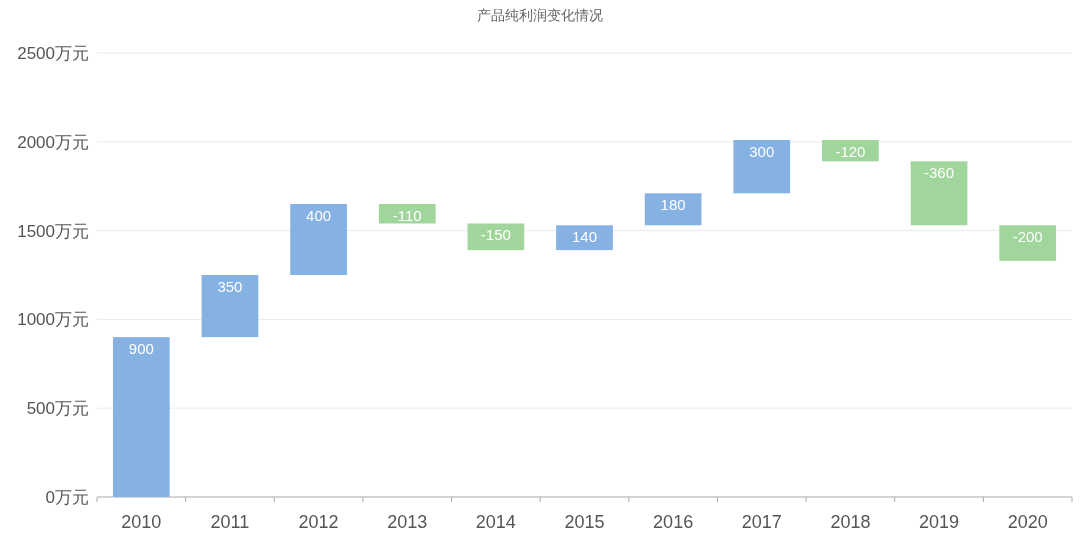 Image resolution: width=1080 pixels, height=555 pixels. I want to click on y-tick-label: 2500万元, so click(53, 53).